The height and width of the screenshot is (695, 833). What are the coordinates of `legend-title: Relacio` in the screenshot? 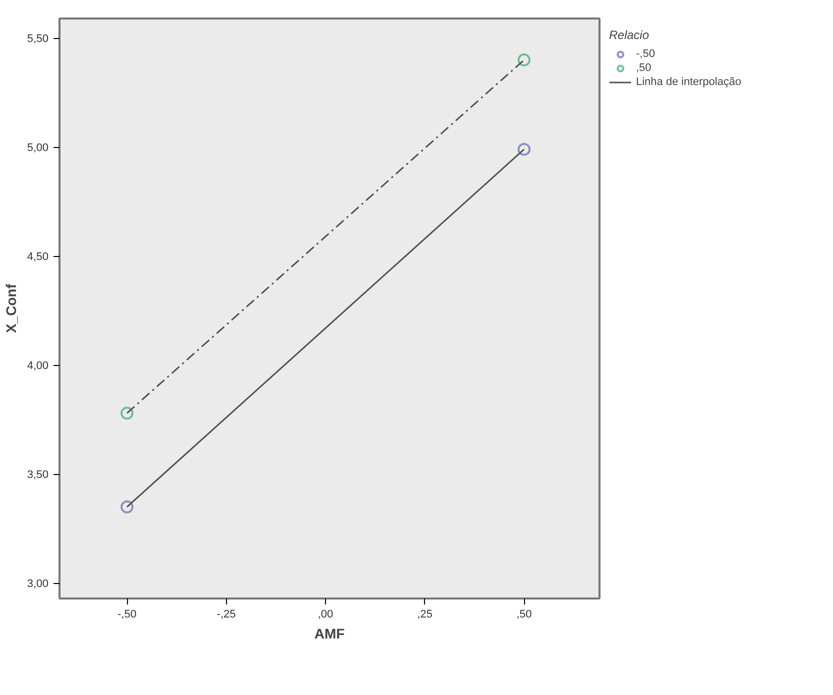 It's located at (629, 35).